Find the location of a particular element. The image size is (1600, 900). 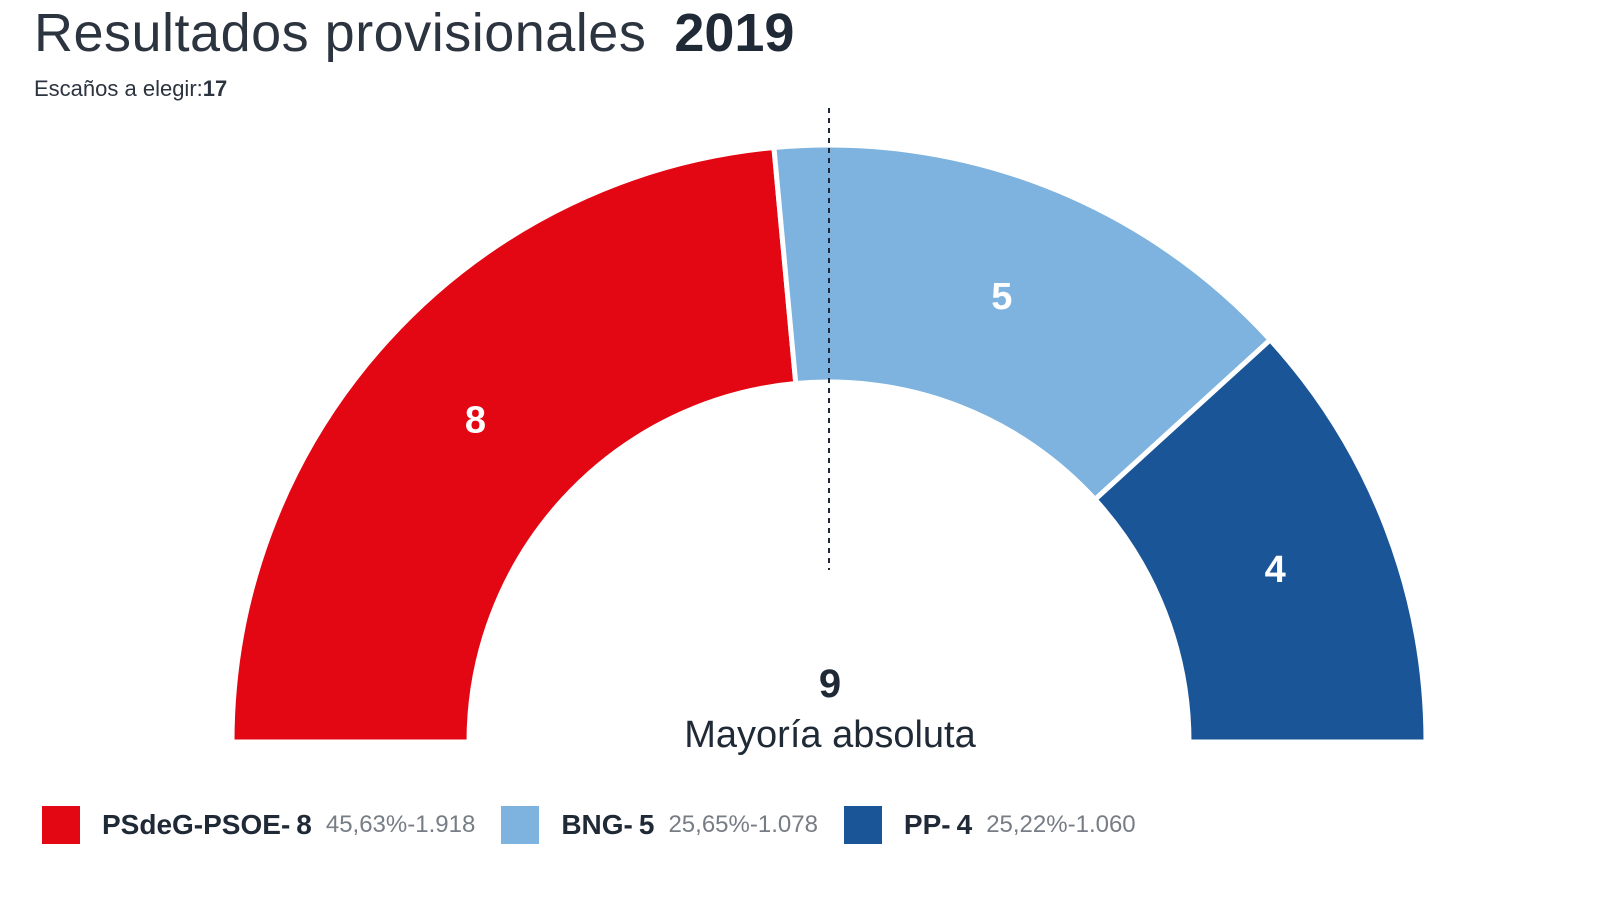

legend-votes: 1.060 is located at coordinates (1105, 824).